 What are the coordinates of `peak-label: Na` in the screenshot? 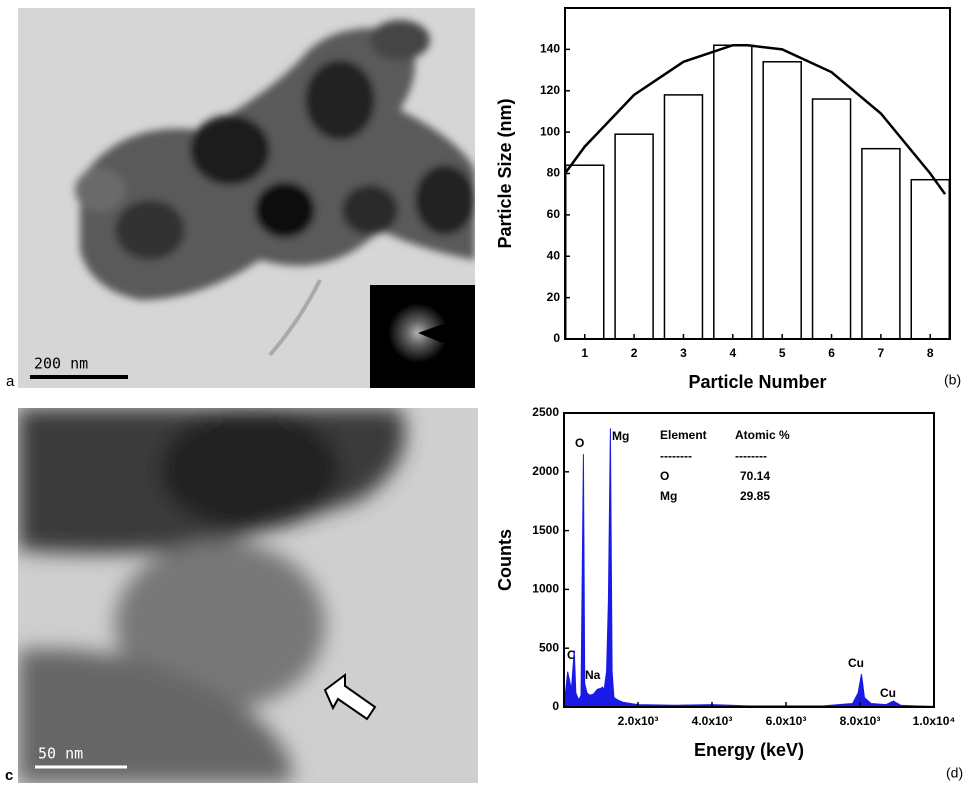 It's located at (593, 675).